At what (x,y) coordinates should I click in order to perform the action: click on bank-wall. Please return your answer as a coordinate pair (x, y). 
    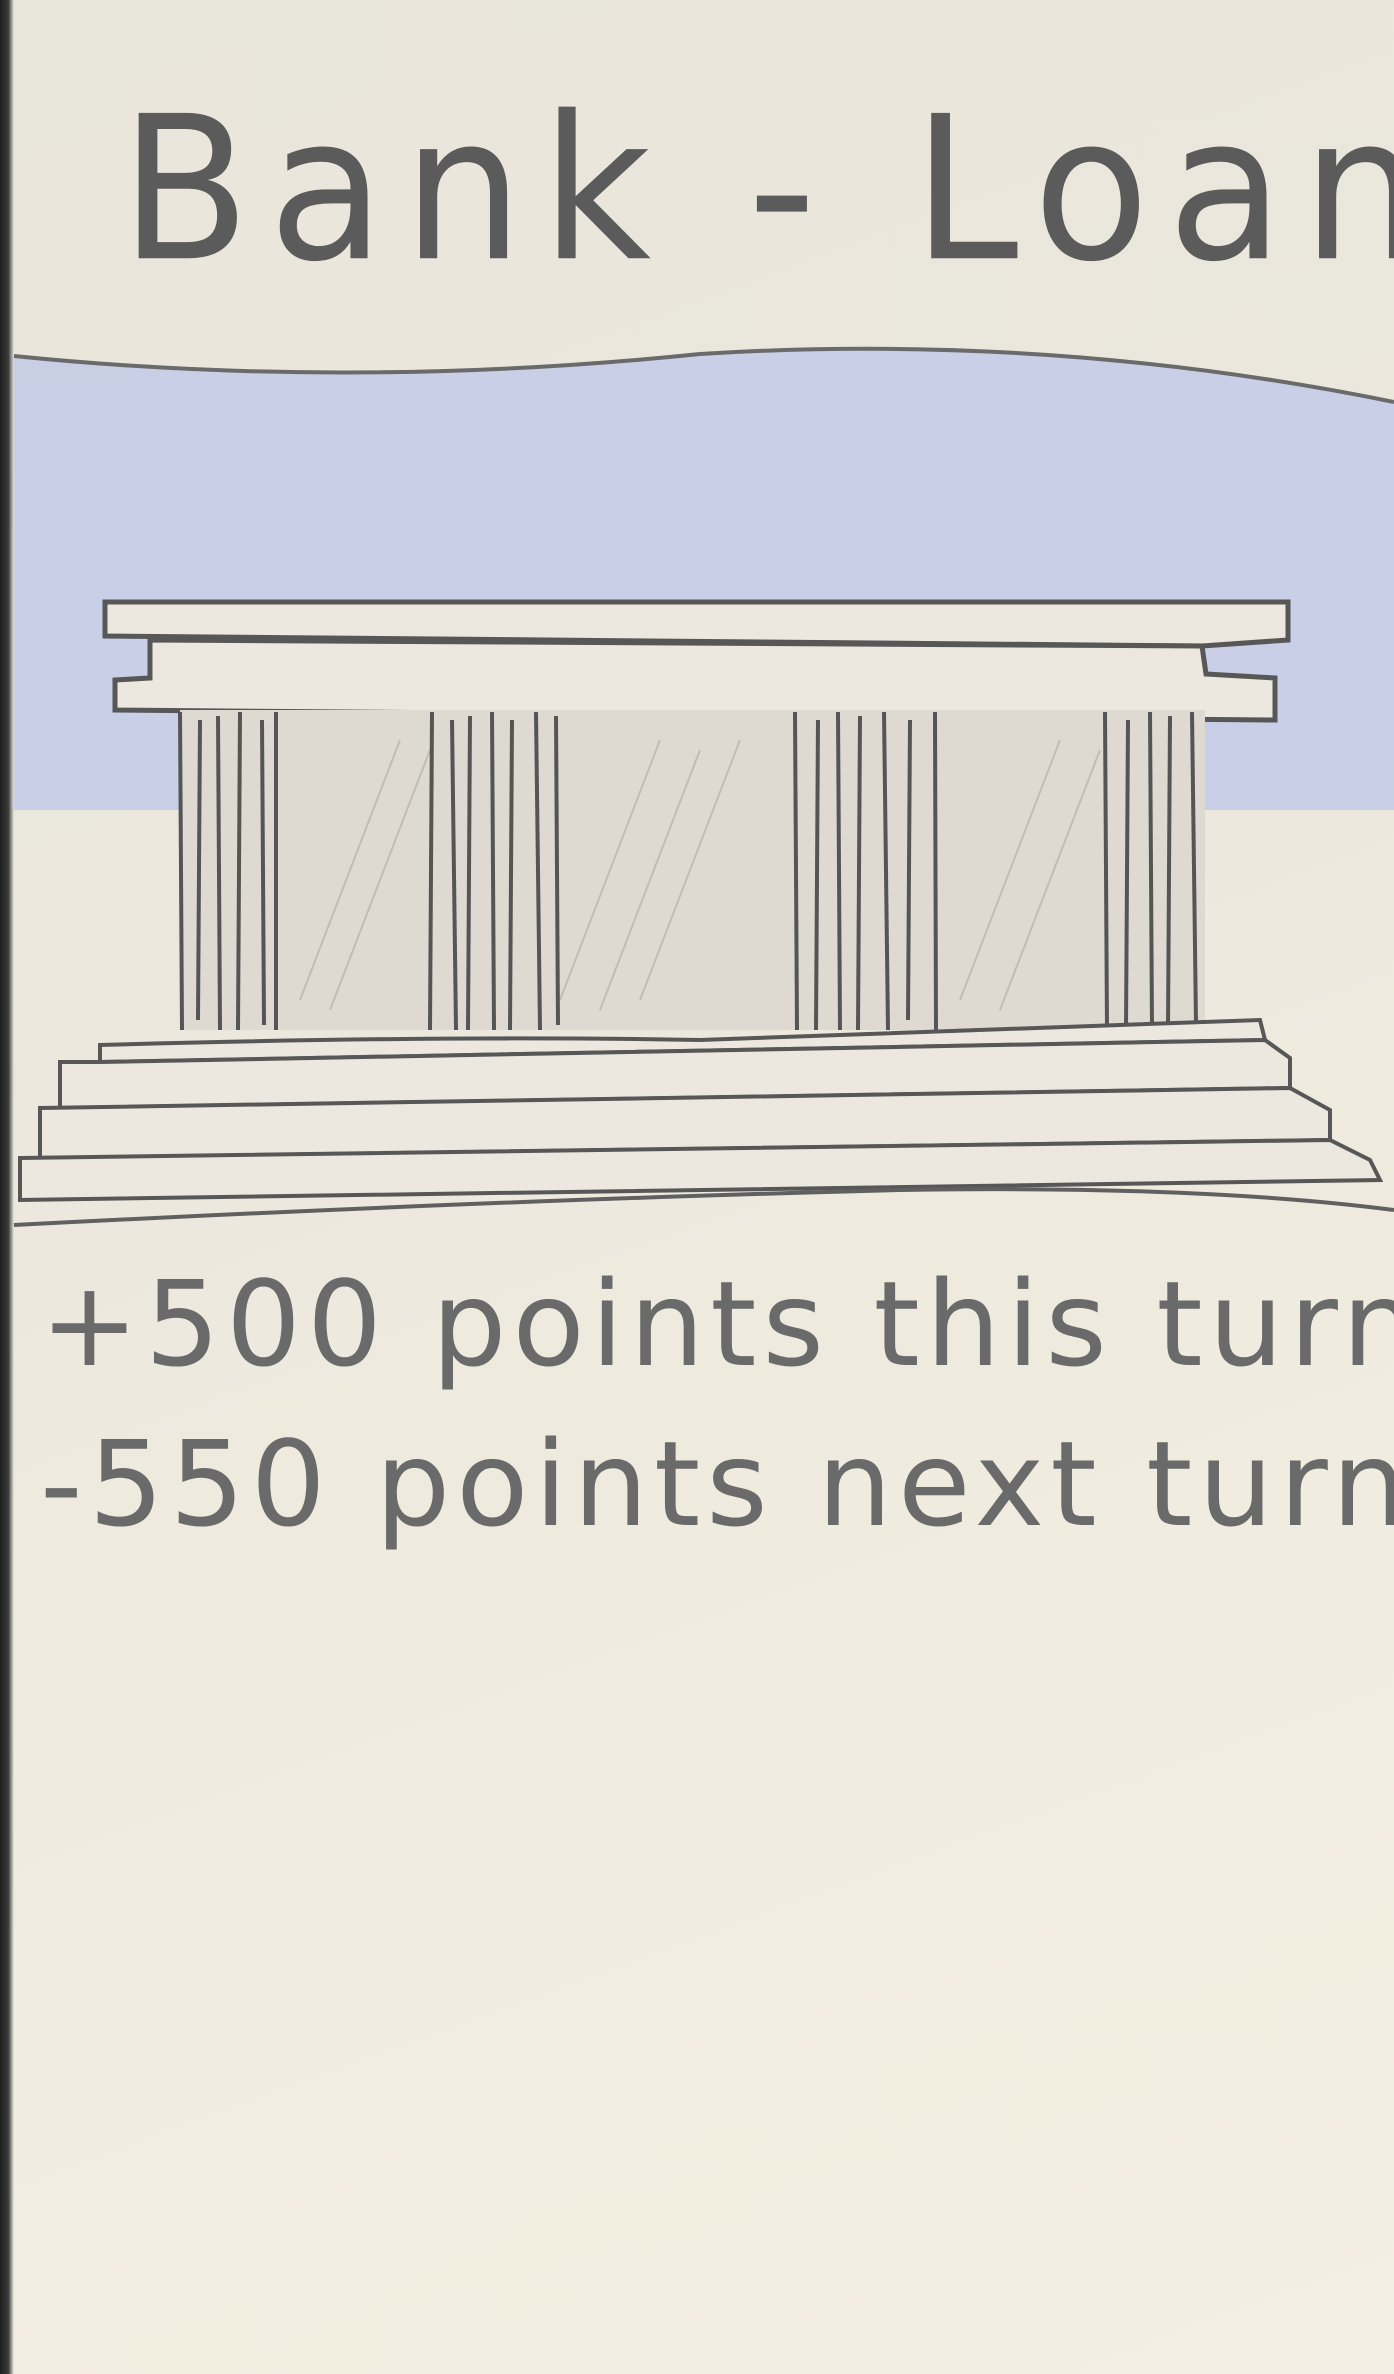
    Looking at the image, I should click on (692, 870).